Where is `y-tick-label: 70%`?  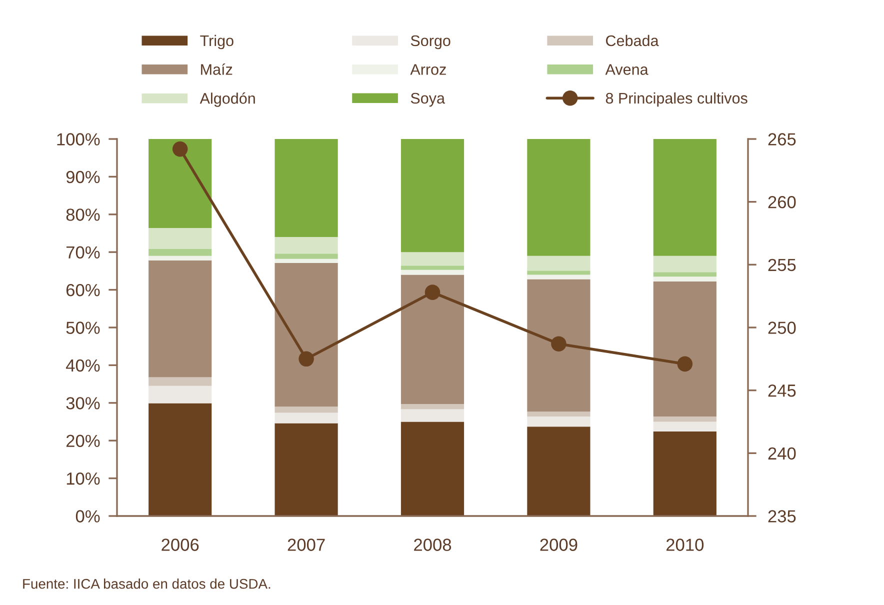
y-tick-label: 70% is located at coordinates (83, 252).